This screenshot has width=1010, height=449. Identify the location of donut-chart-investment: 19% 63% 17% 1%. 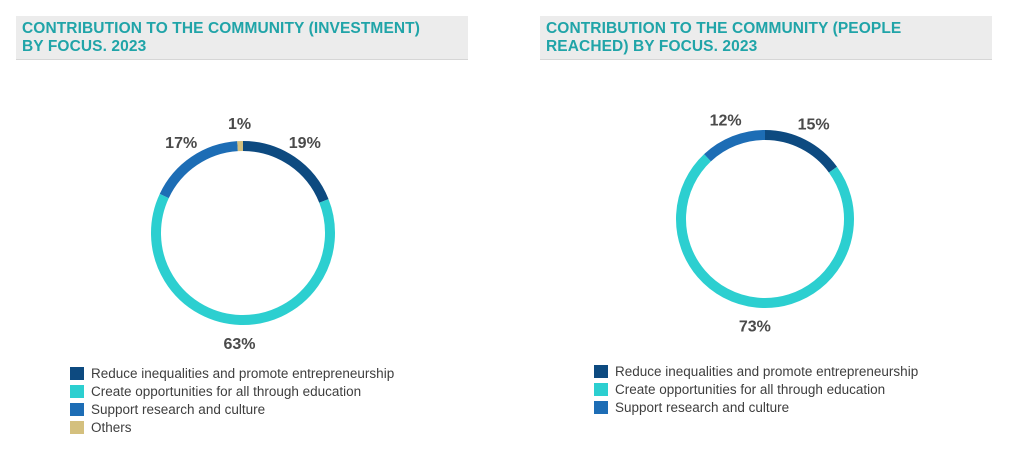
(243, 234).